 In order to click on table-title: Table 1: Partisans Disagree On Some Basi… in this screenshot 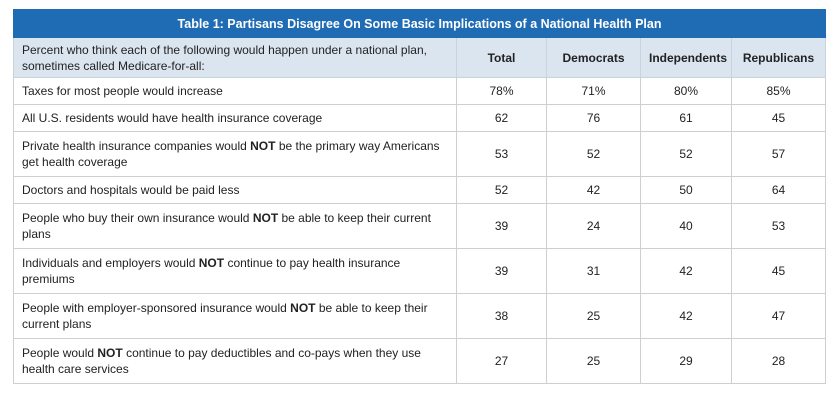, I will do `click(419, 23)`.